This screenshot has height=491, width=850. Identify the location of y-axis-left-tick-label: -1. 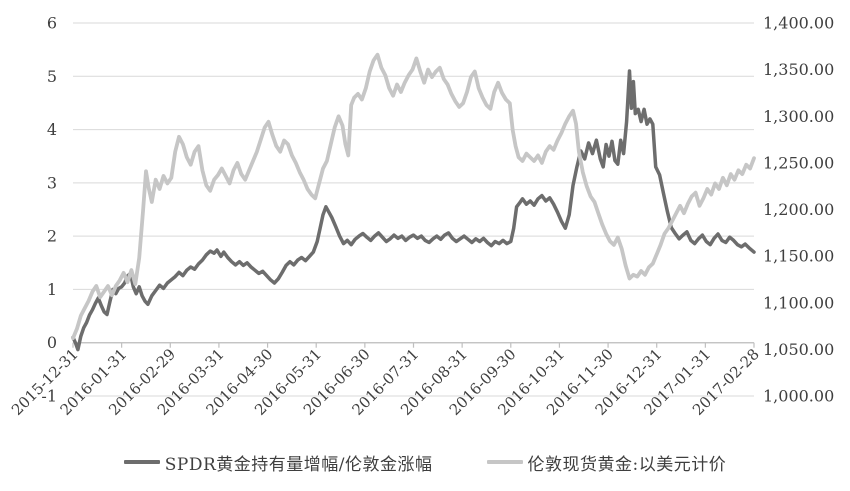
(49, 396).